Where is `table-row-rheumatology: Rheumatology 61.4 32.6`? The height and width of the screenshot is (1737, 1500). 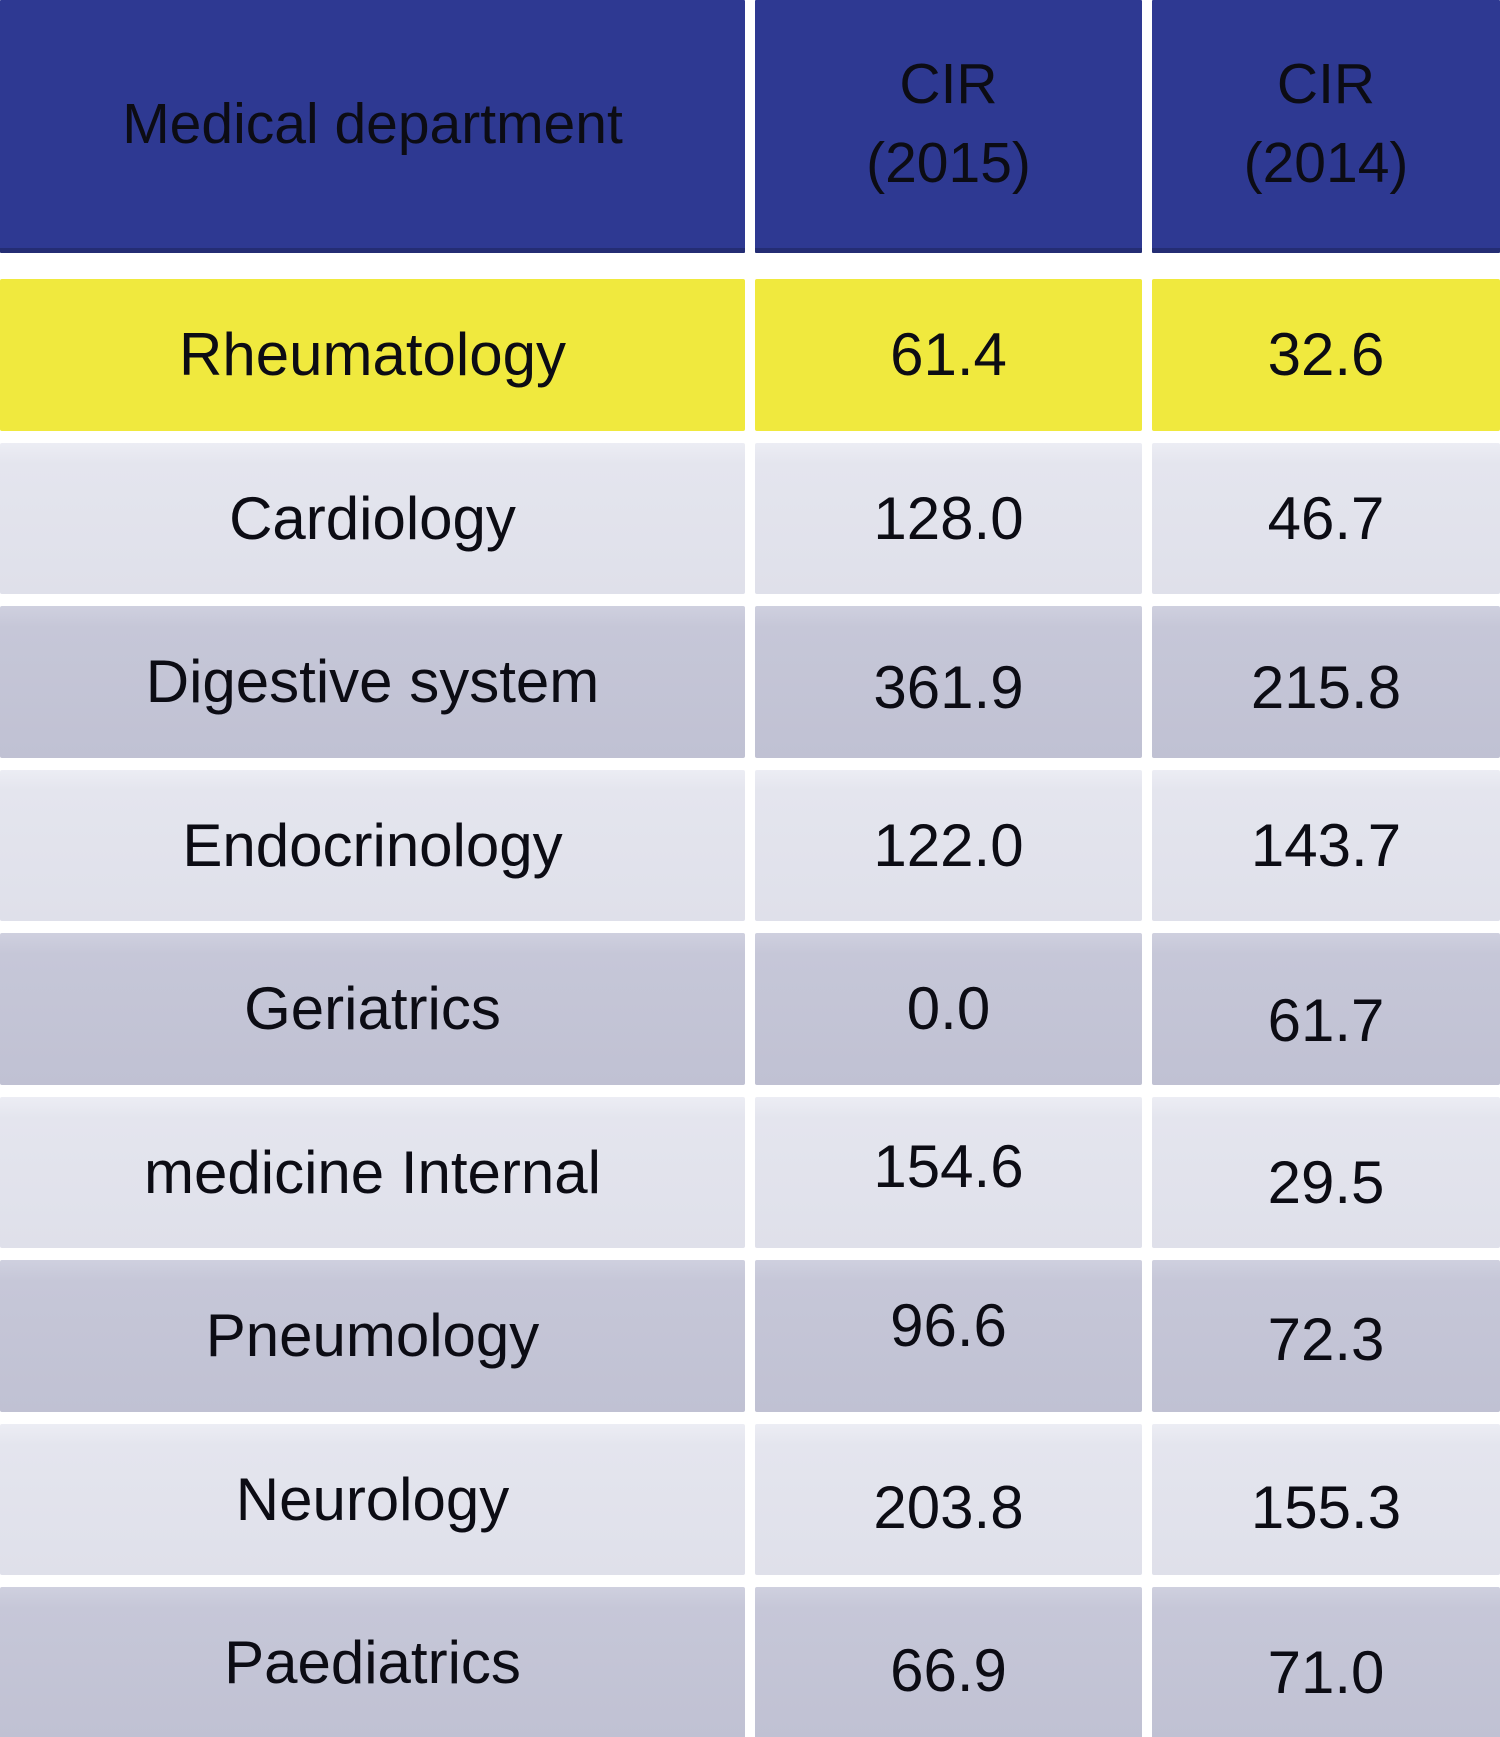
table-row-rheumatology: Rheumatology 61.4 32.6 is located at coordinates (750, 355).